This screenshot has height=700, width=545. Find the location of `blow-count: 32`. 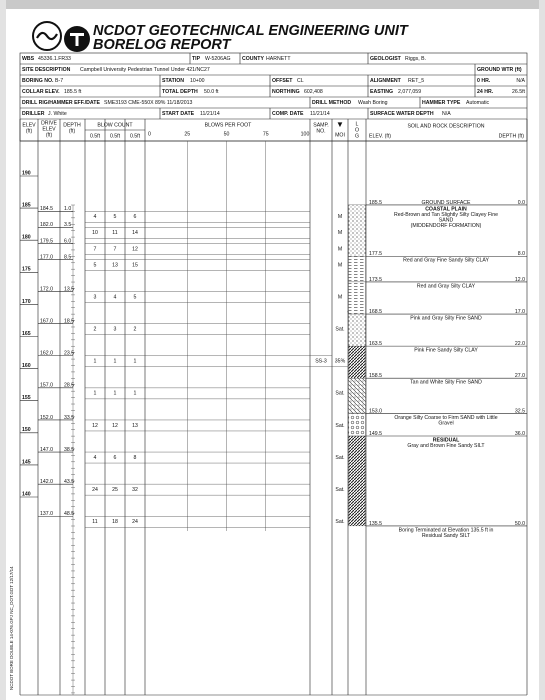

blow-count: 32 is located at coordinates (135, 490).